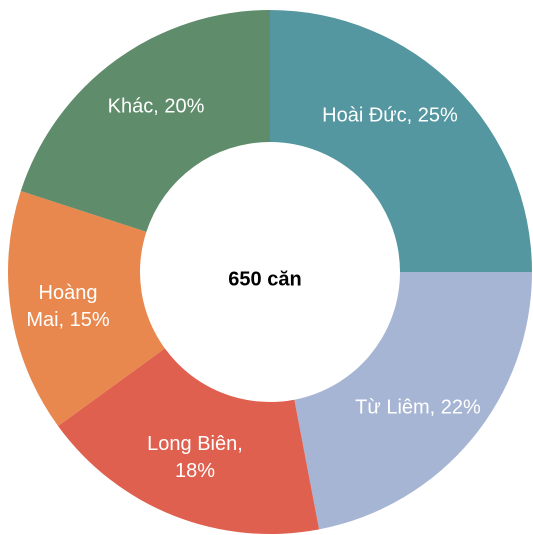 The height and width of the screenshot is (535, 533). Describe the element at coordinates (390, 115) in the screenshot. I see `slice-label: Hoài Đức, 25%` at that location.